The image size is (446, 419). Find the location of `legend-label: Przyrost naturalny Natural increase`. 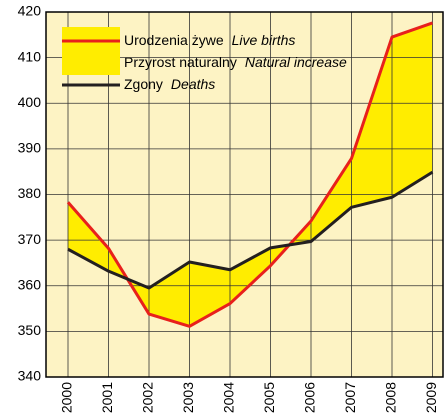

legend-label: Przyrost naturalny Natural increase is located at coordinates (235, 62).